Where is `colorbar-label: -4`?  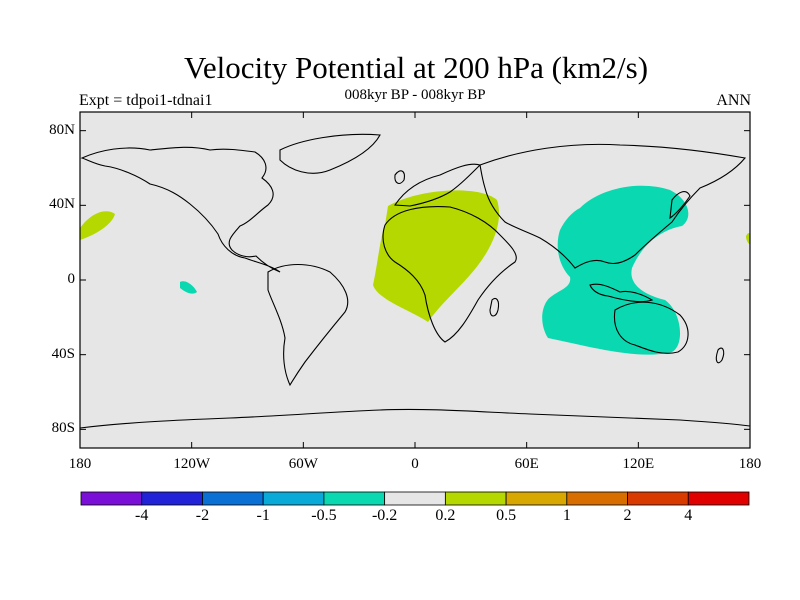
colorbar-label: -4 is located at coordinates (142, 515).